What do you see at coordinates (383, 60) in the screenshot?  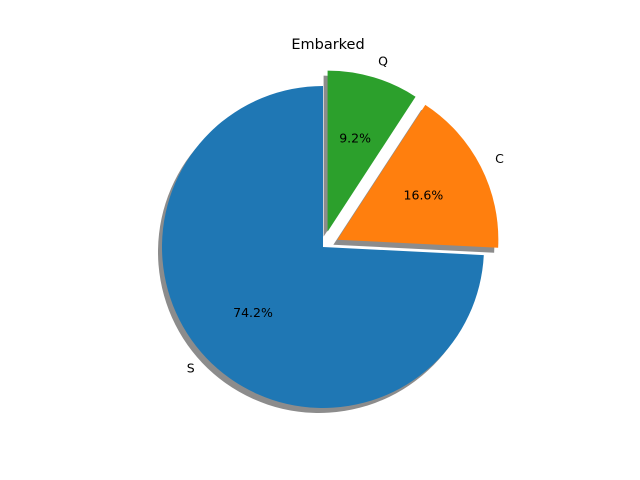 I see `slice-label-q: Q` at bounding box center [383, 60].